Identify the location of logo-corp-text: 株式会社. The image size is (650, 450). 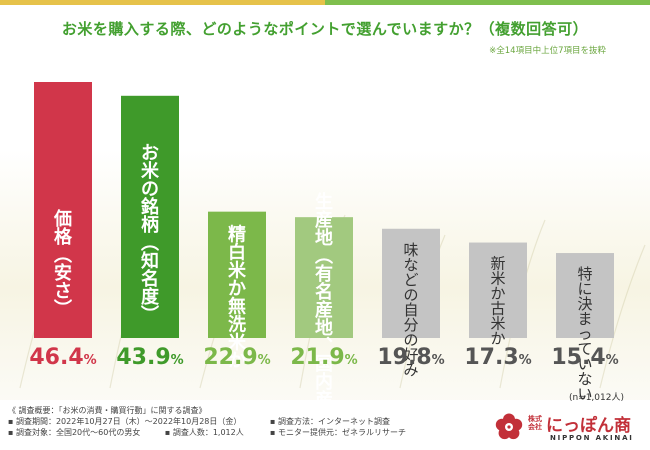
(535, 423).